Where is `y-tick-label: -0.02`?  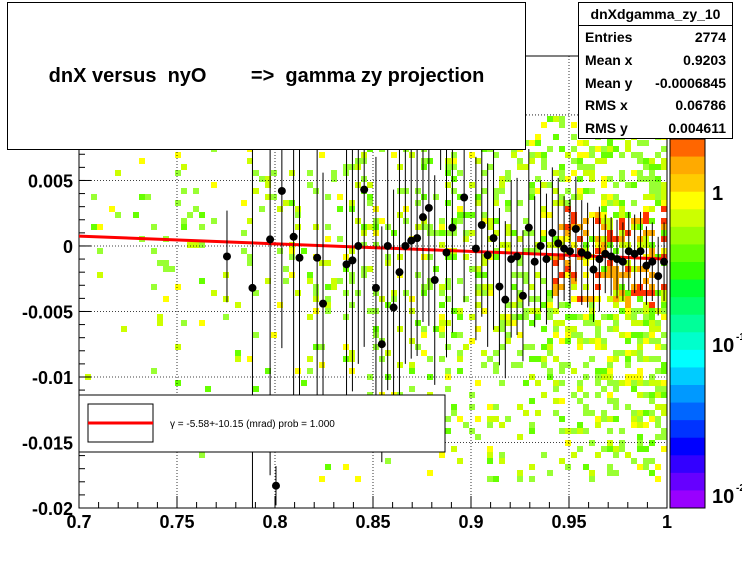
y-tick-label: -0.02 is located at coordinates (52, 509).